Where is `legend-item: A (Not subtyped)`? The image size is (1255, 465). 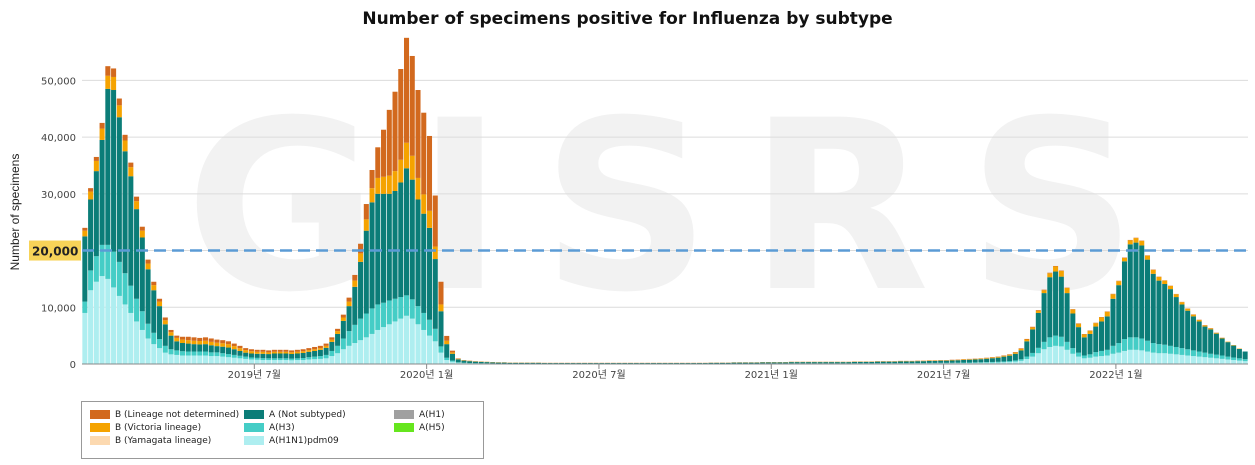
legend-item: A (Not subtyped) is located at coordinates (319, 414).